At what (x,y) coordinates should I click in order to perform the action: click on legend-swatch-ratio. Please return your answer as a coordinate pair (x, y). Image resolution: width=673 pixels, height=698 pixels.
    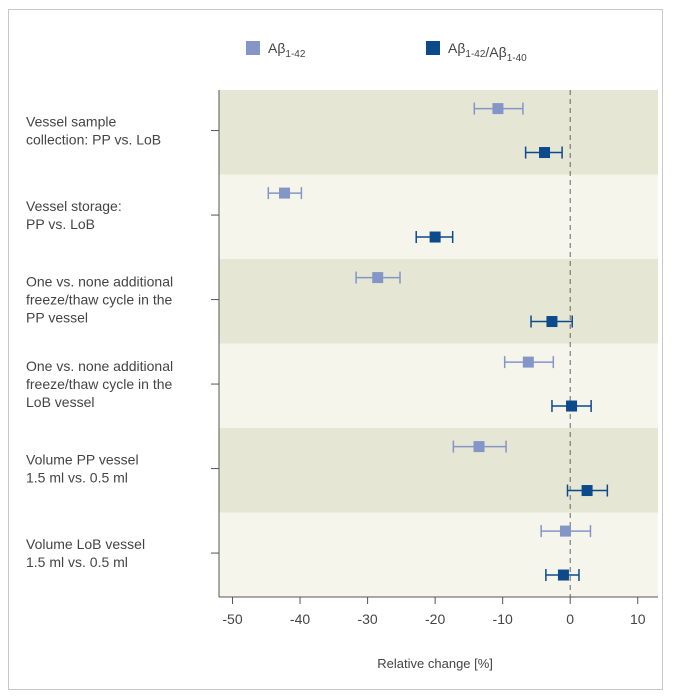
    Looking at the image, I should click on (433, 48).